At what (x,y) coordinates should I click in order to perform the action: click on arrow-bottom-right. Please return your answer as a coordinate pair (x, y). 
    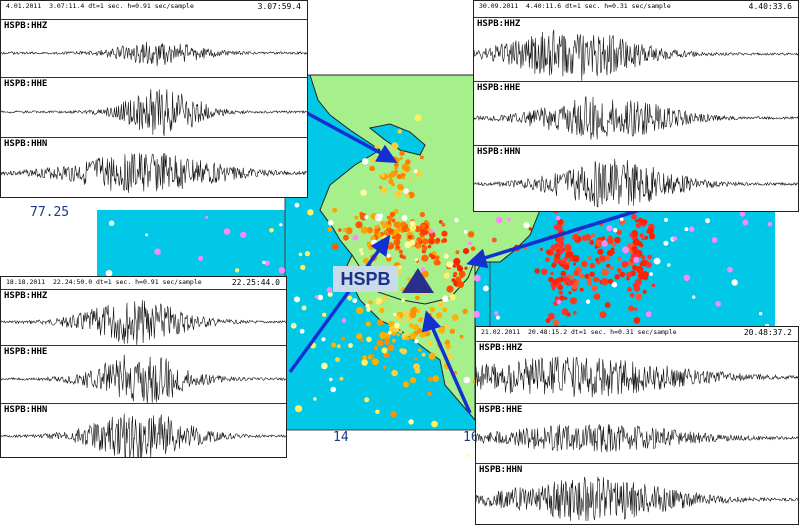
    Looking at the image, I should click on (450, 367).